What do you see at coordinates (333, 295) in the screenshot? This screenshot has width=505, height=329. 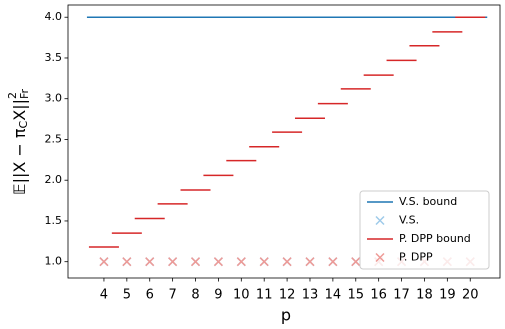 I see `x-tick-label: 14` at bounding box center [333, 295].